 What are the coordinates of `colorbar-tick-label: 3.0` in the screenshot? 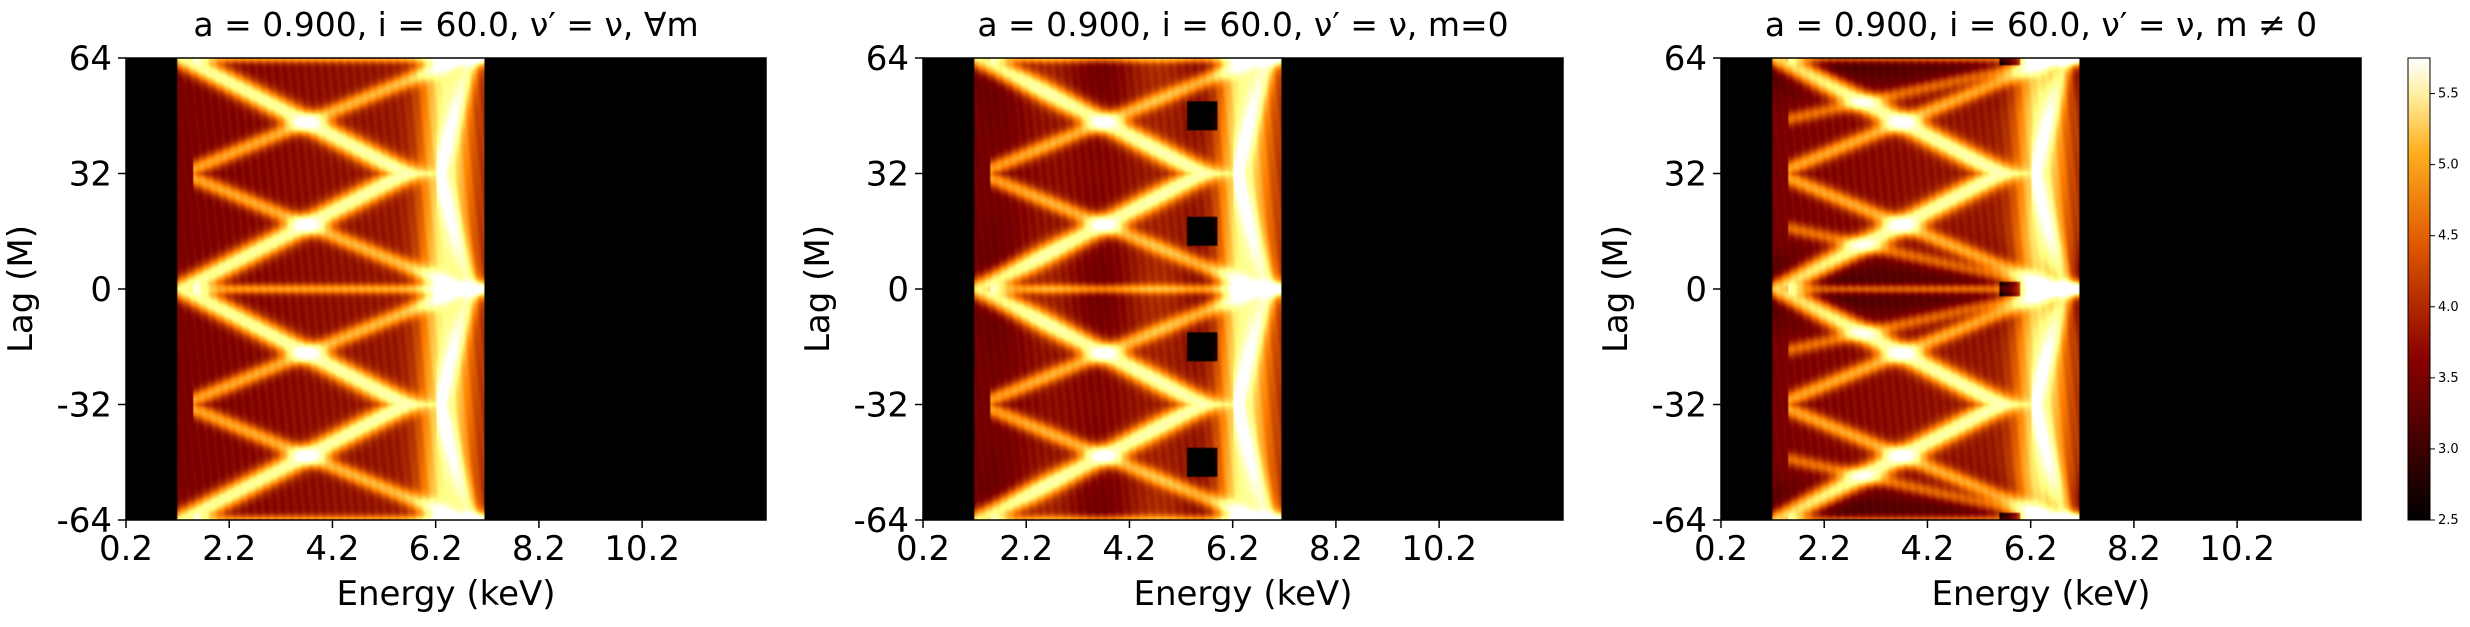 It's located at (2448, 449).